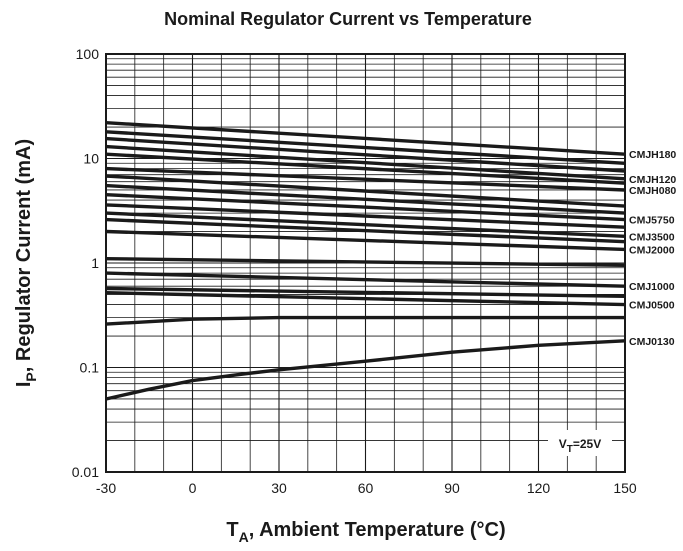 This screenshot has height=551, width=683. I want to click on x-tick-label: 0, so click(193, 488).